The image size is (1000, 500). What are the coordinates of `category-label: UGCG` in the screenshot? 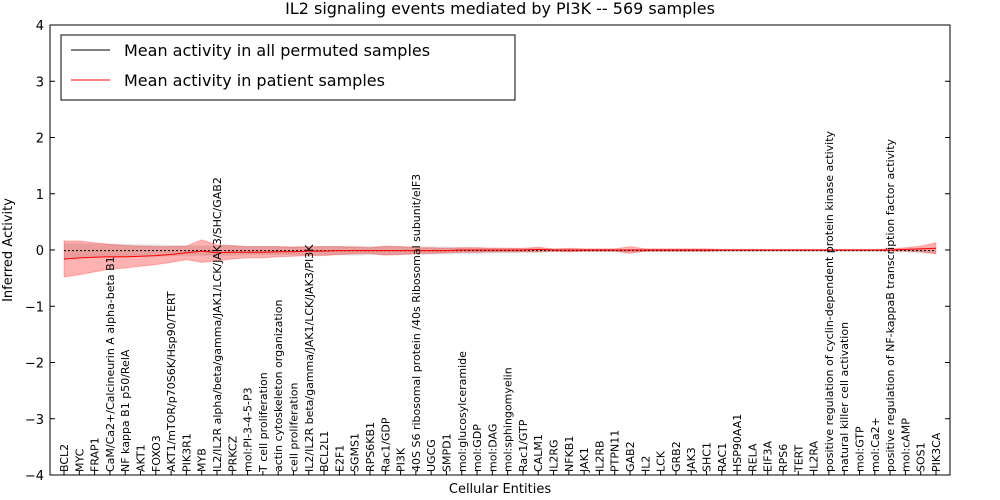 It's located at (431, 455).